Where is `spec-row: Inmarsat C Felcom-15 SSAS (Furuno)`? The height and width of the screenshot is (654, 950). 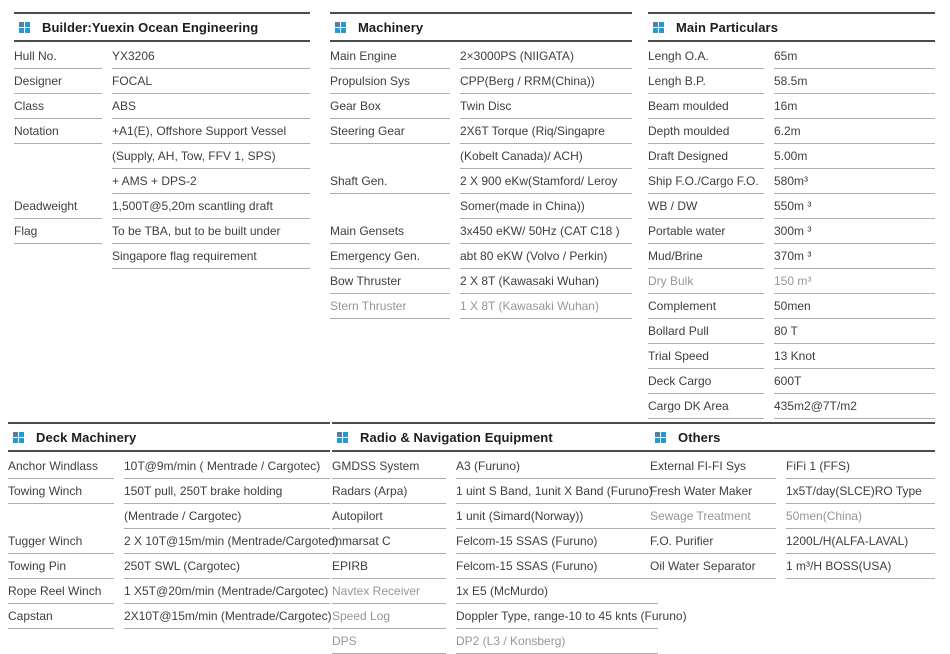
spec-row: Inmarsat C Felcom-15 SSAS (Furuno) is located at coordinates (495, 541).